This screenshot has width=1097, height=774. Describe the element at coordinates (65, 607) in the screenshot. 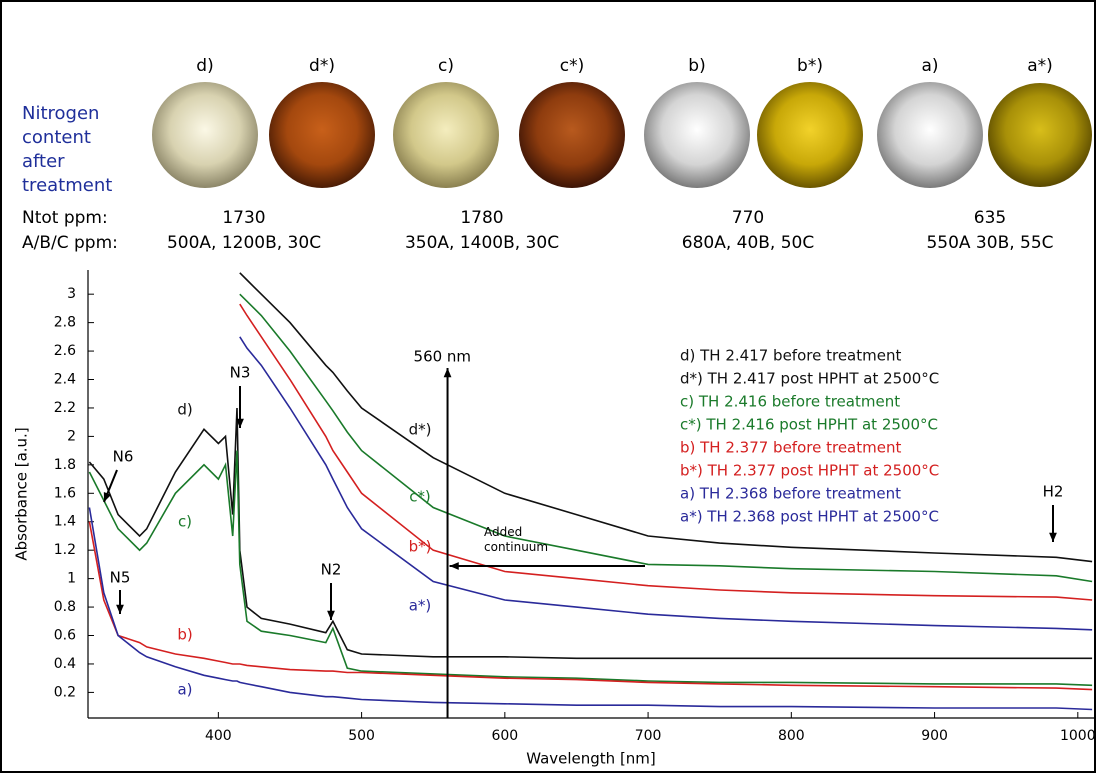

I see `y-tick-label: 0.8` at that location.